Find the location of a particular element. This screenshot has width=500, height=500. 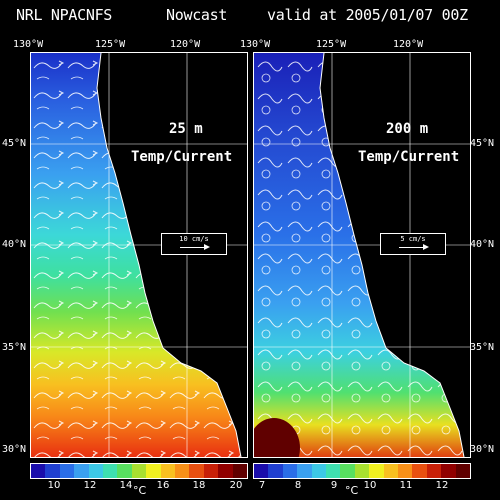

lon-label-120w-right: 120°W is located at coordinates (408, 44).